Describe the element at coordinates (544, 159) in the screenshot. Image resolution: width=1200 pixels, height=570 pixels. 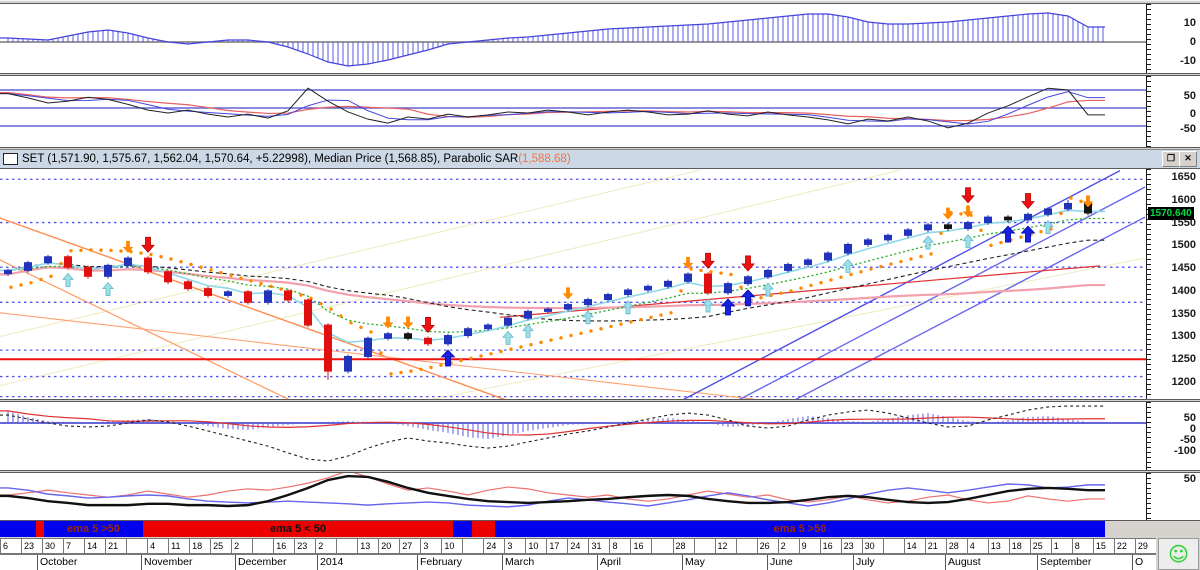
I see `parabolic-sar-value: (1,588.68)` at that location.